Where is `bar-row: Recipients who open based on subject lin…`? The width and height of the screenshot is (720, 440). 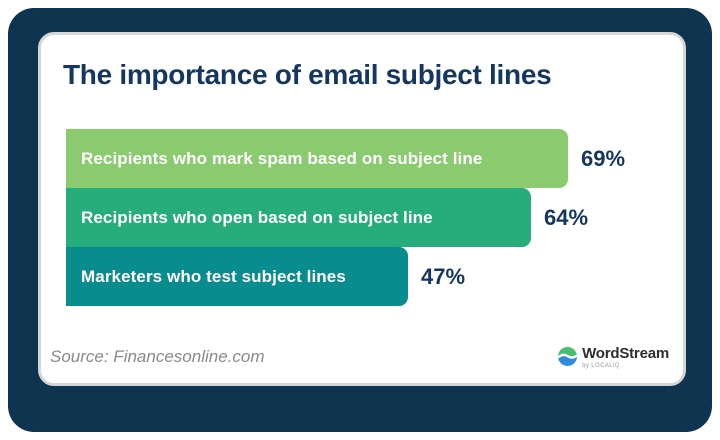
bar-row: Recipients who open based on subject lin… is located at coordinates (345, 217).